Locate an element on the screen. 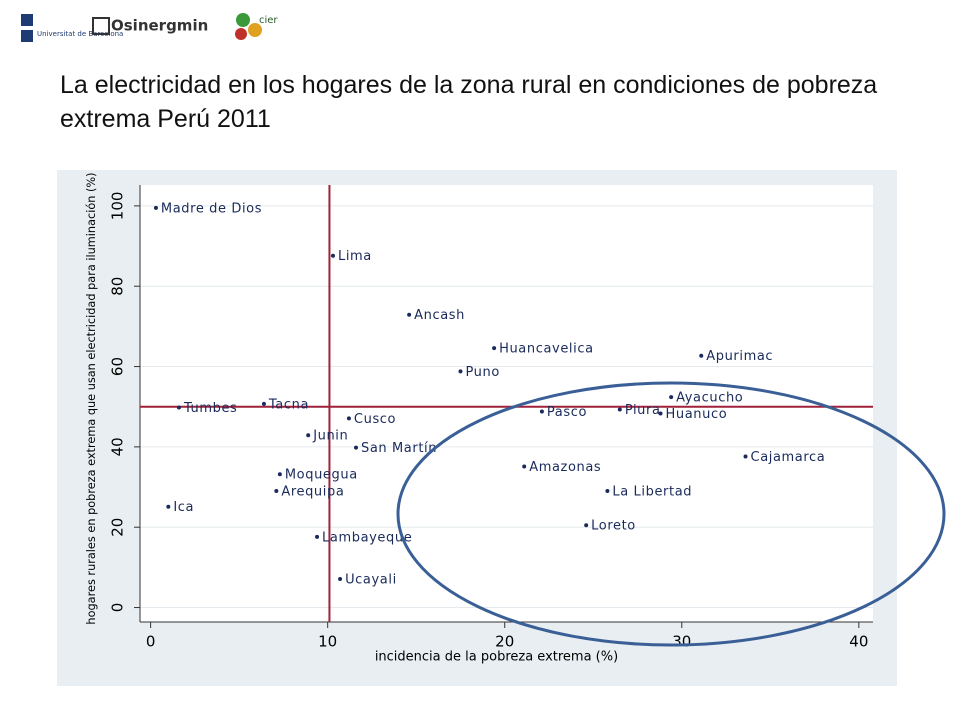 This screenshot has width=960, height=720. y-tick-label: 40 is located at coordinates (118, 446).